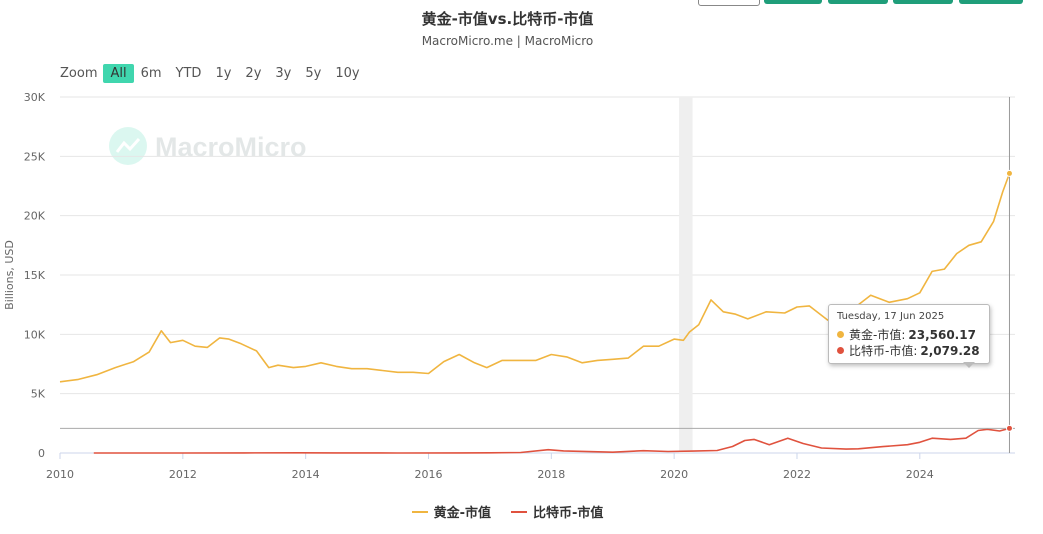 The image size is (1043, 534). I want to click on macromicro-watermark: MacroMicro, so click(208, 146).